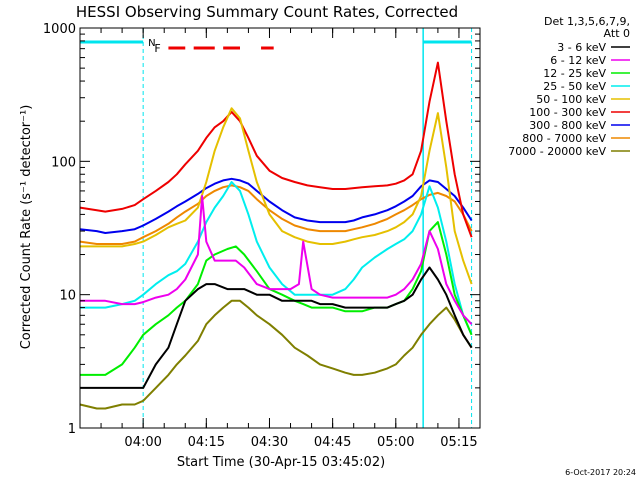 Image resolution: width=640 pixels, height=480 pixels. I want to click on x-axis-label: Start Time (30-Apr-15 03:45:02), so click(281, 462).